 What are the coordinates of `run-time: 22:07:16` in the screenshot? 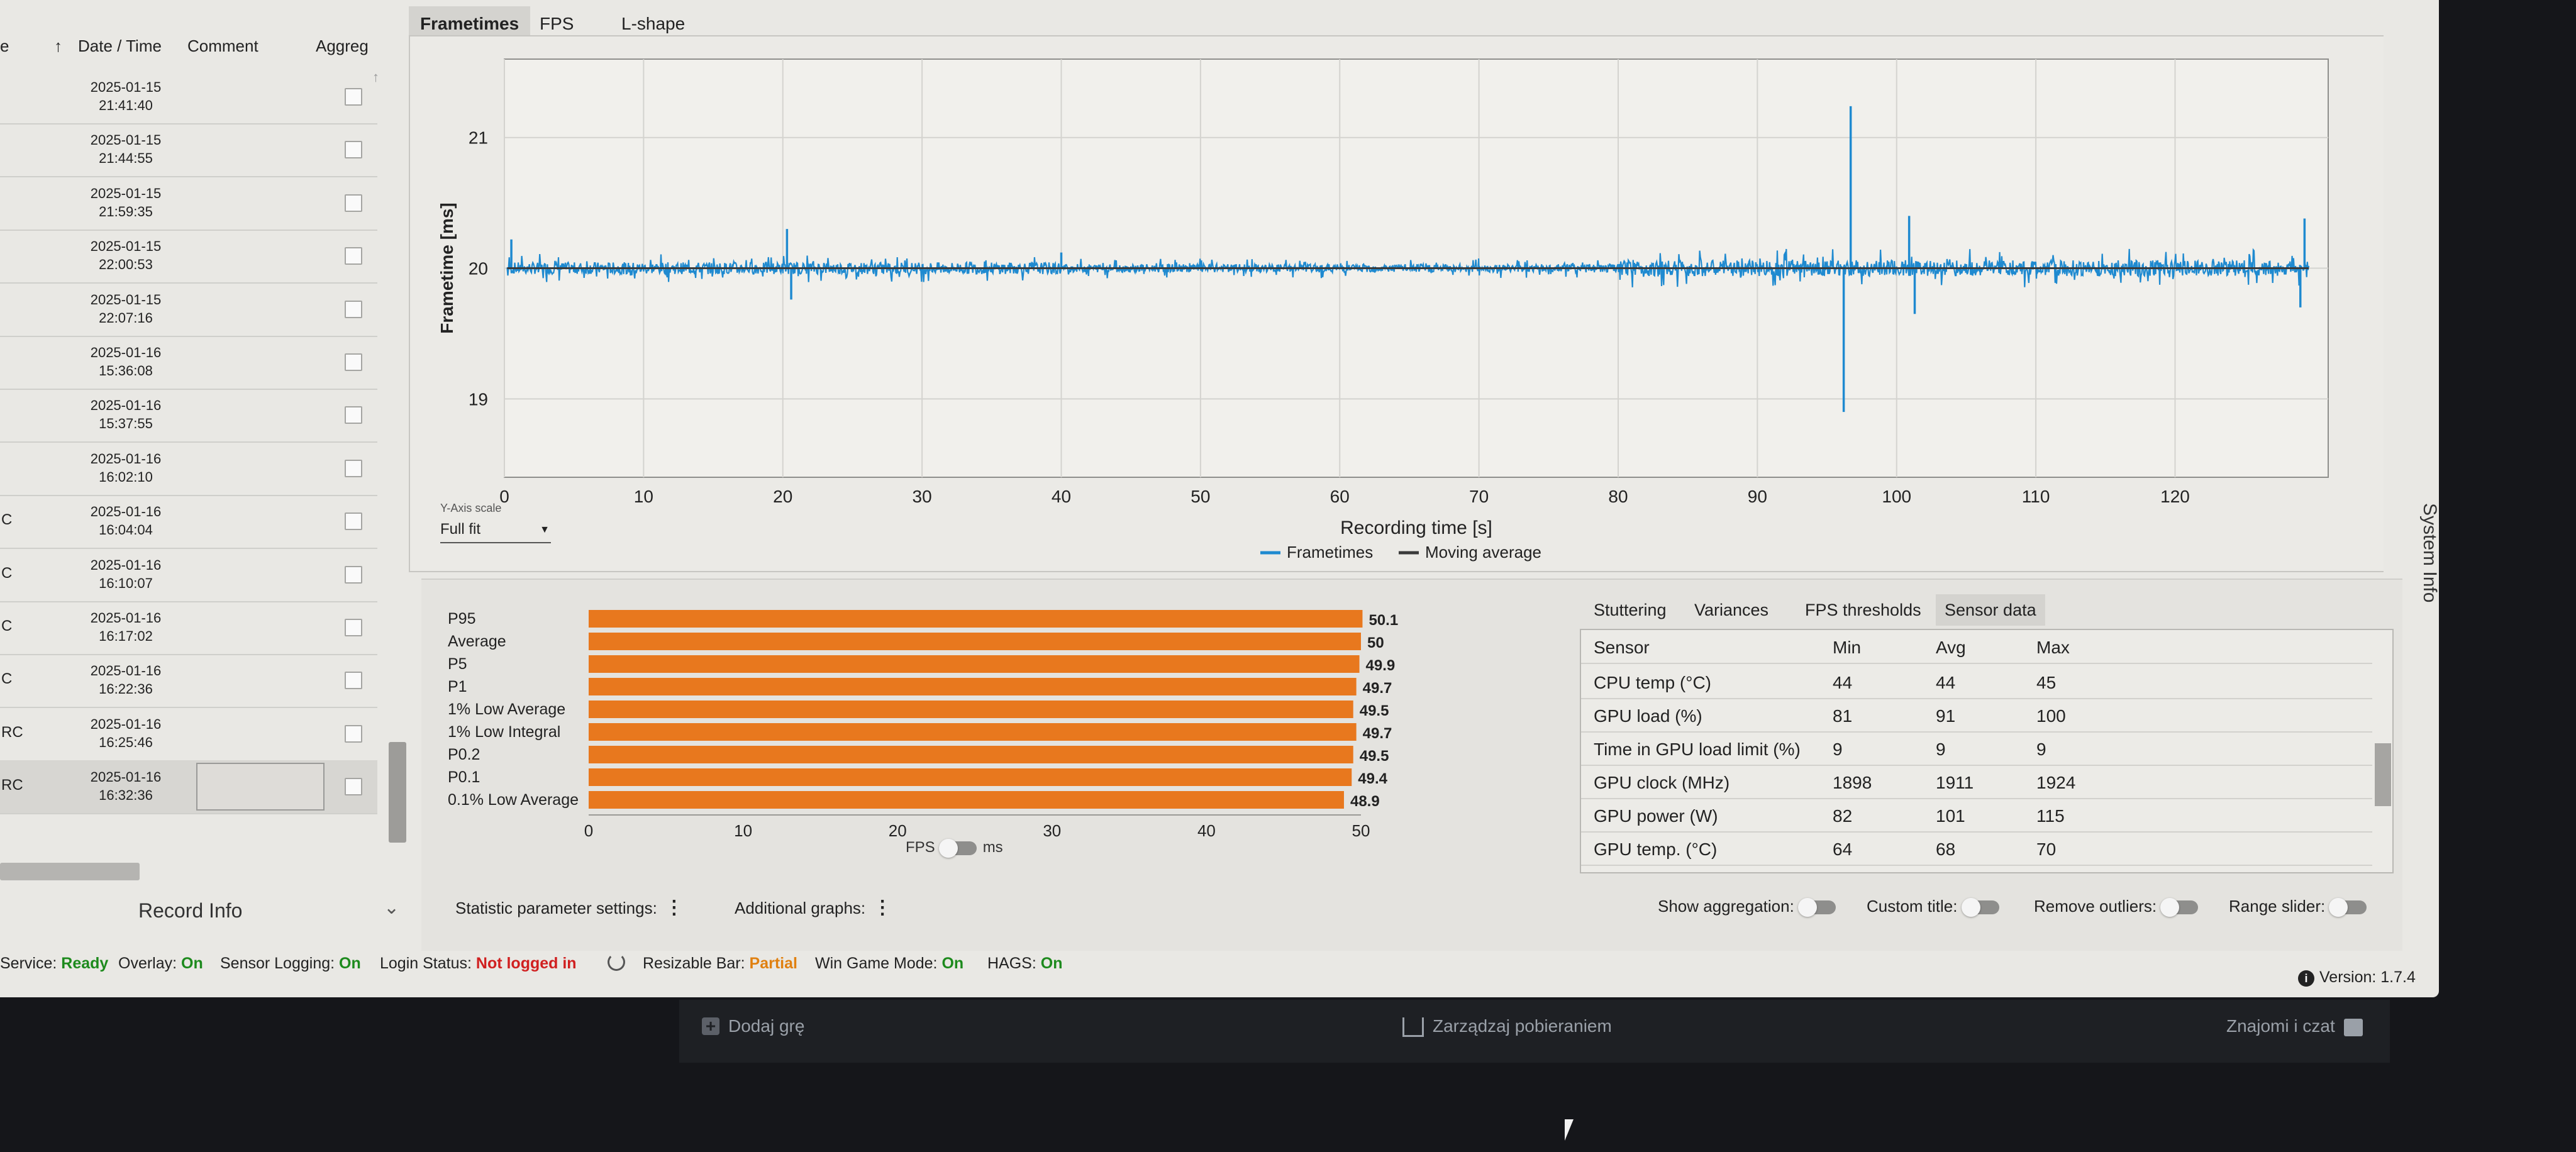 It's located at (126, 317).